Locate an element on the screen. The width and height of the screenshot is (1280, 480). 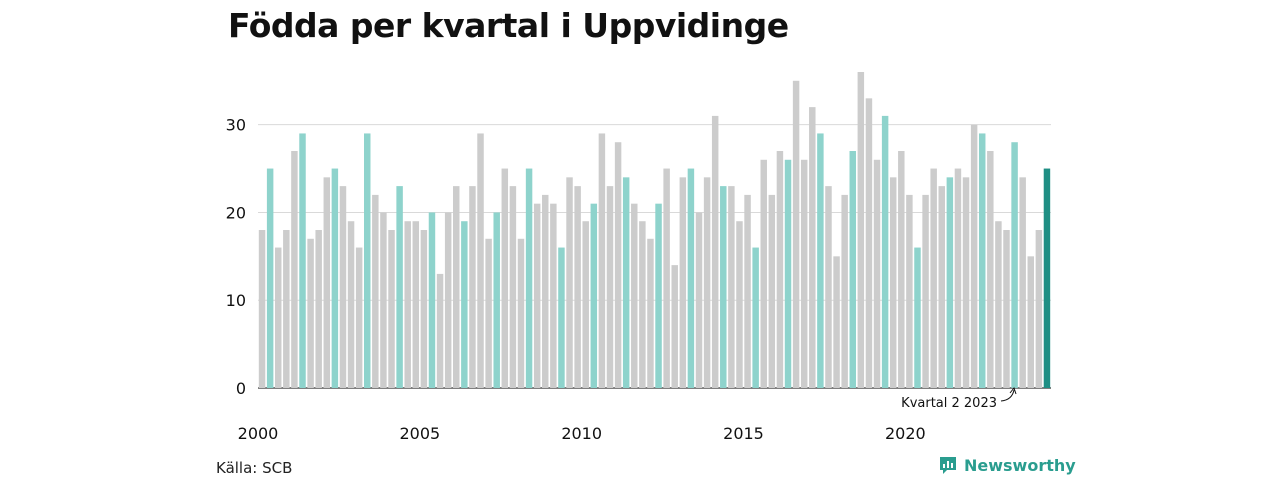
annotation: Kvartal 2 2023 is located at coordinates (959, 398).